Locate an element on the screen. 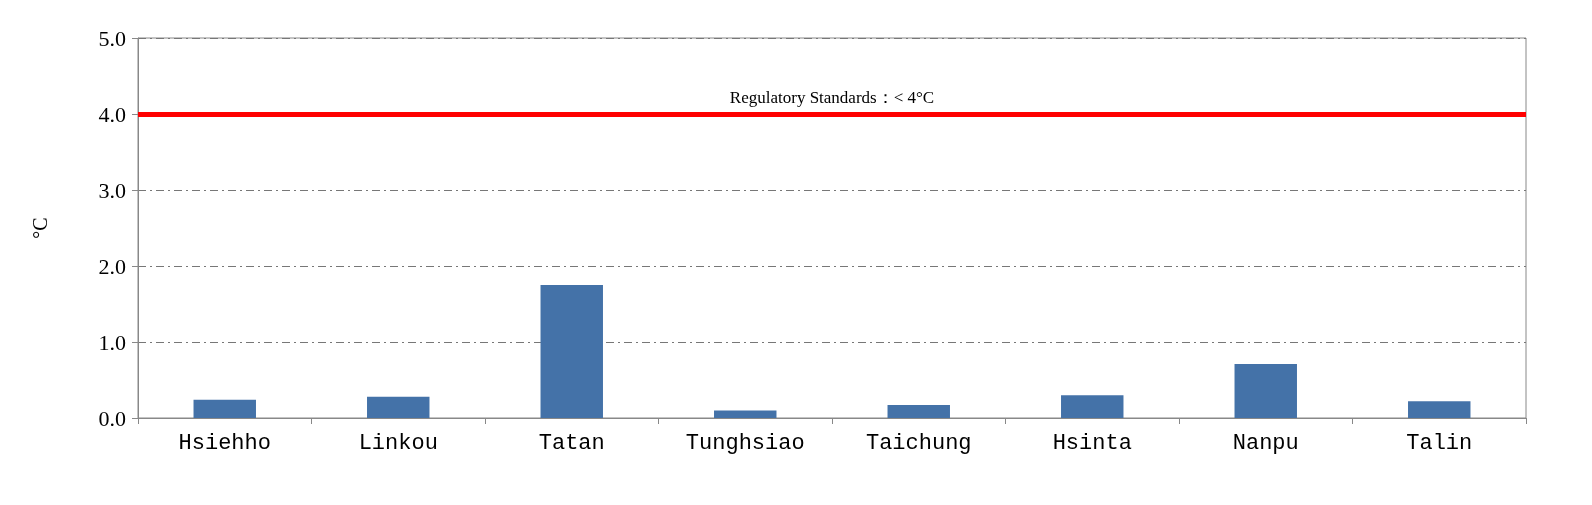 This screenshot has height=505, width=1592. y-tick-label: 2.0 is located at coordinates (112, 266).